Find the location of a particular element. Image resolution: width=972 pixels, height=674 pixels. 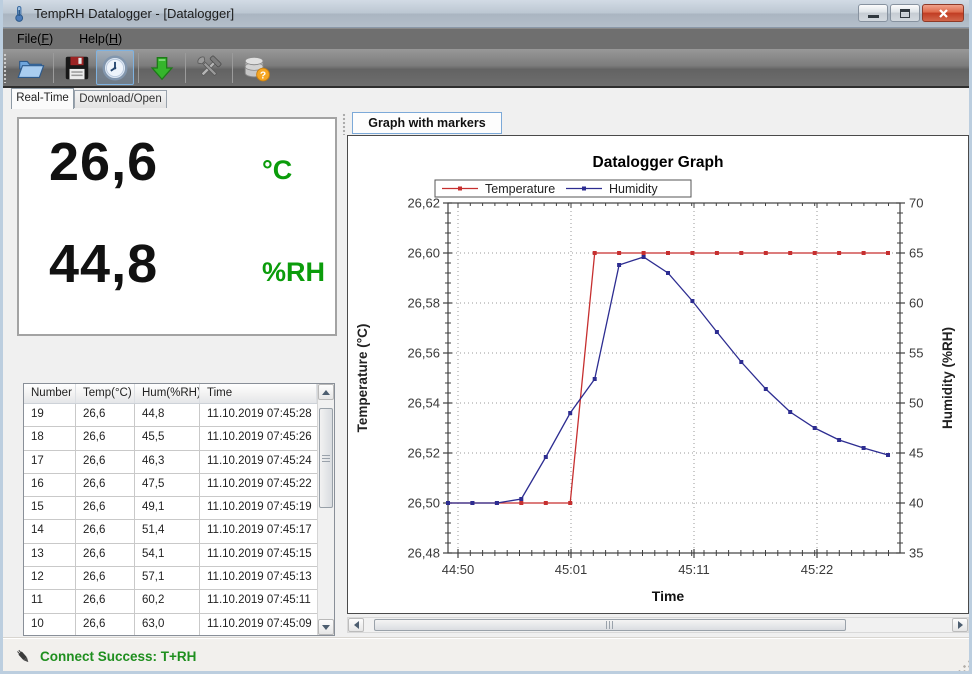

realtime-clock-button is located at coordinates (115, 67).